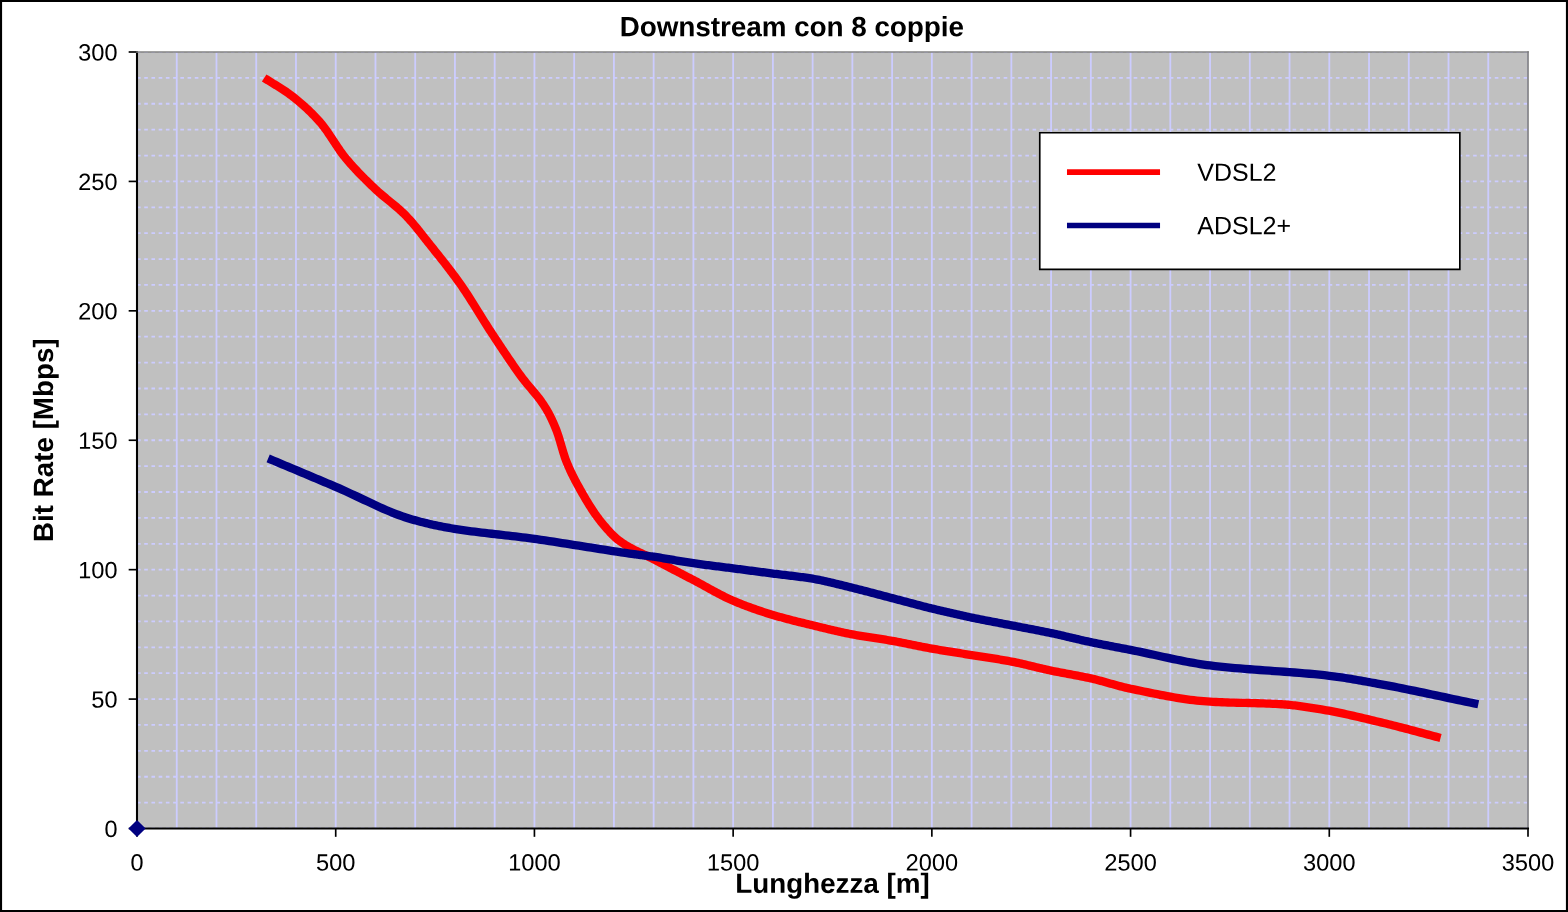  I want to click on x-tick-label: 2500, so click(1130, 862).